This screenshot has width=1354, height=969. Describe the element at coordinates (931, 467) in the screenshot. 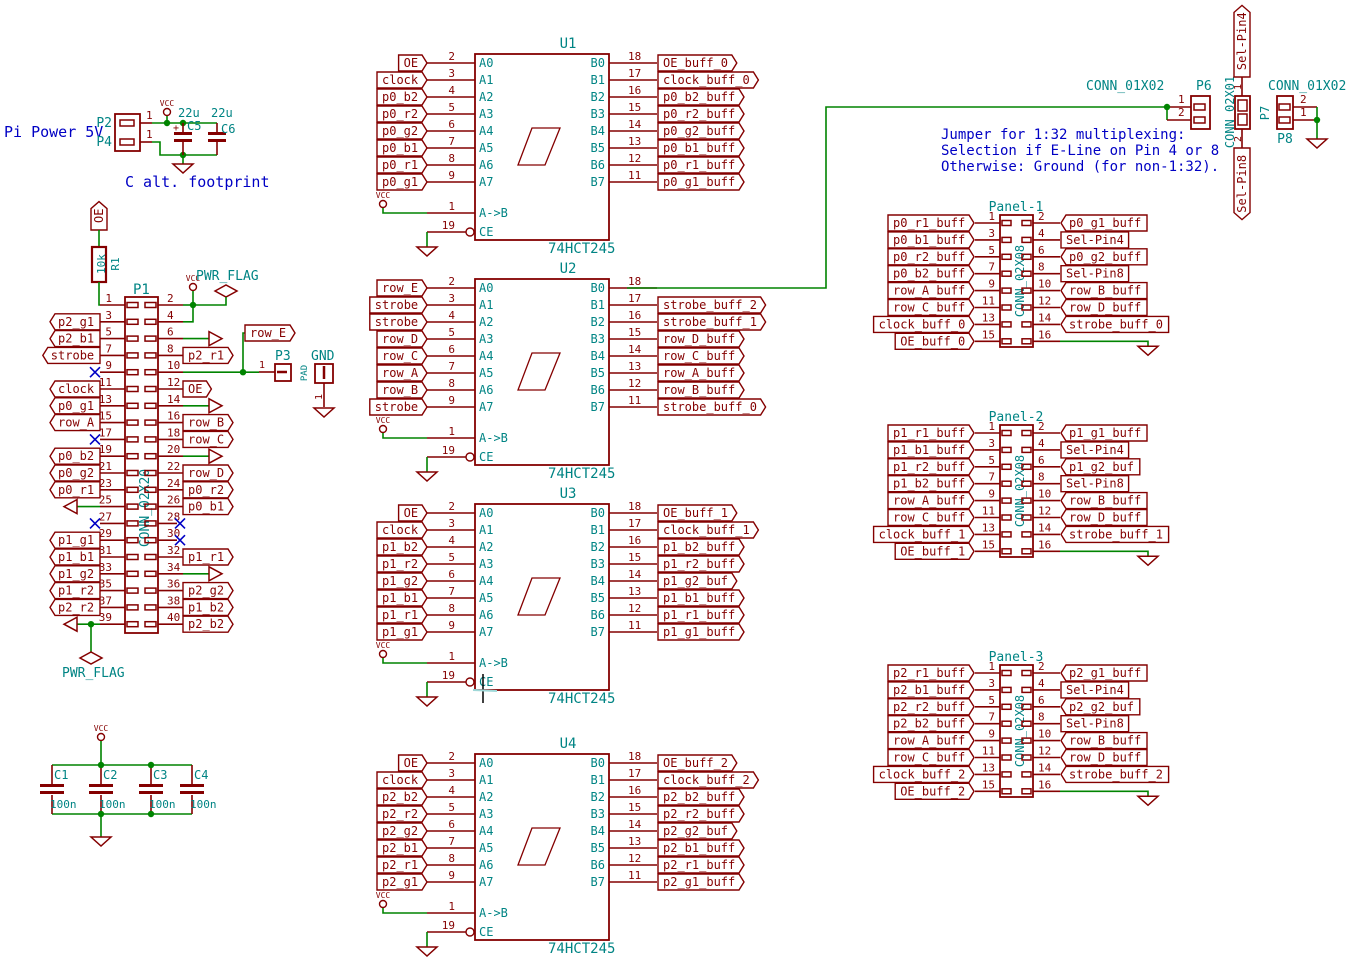

I see `global-label-p1_r2_buff: p1_r2_buff` at that location.